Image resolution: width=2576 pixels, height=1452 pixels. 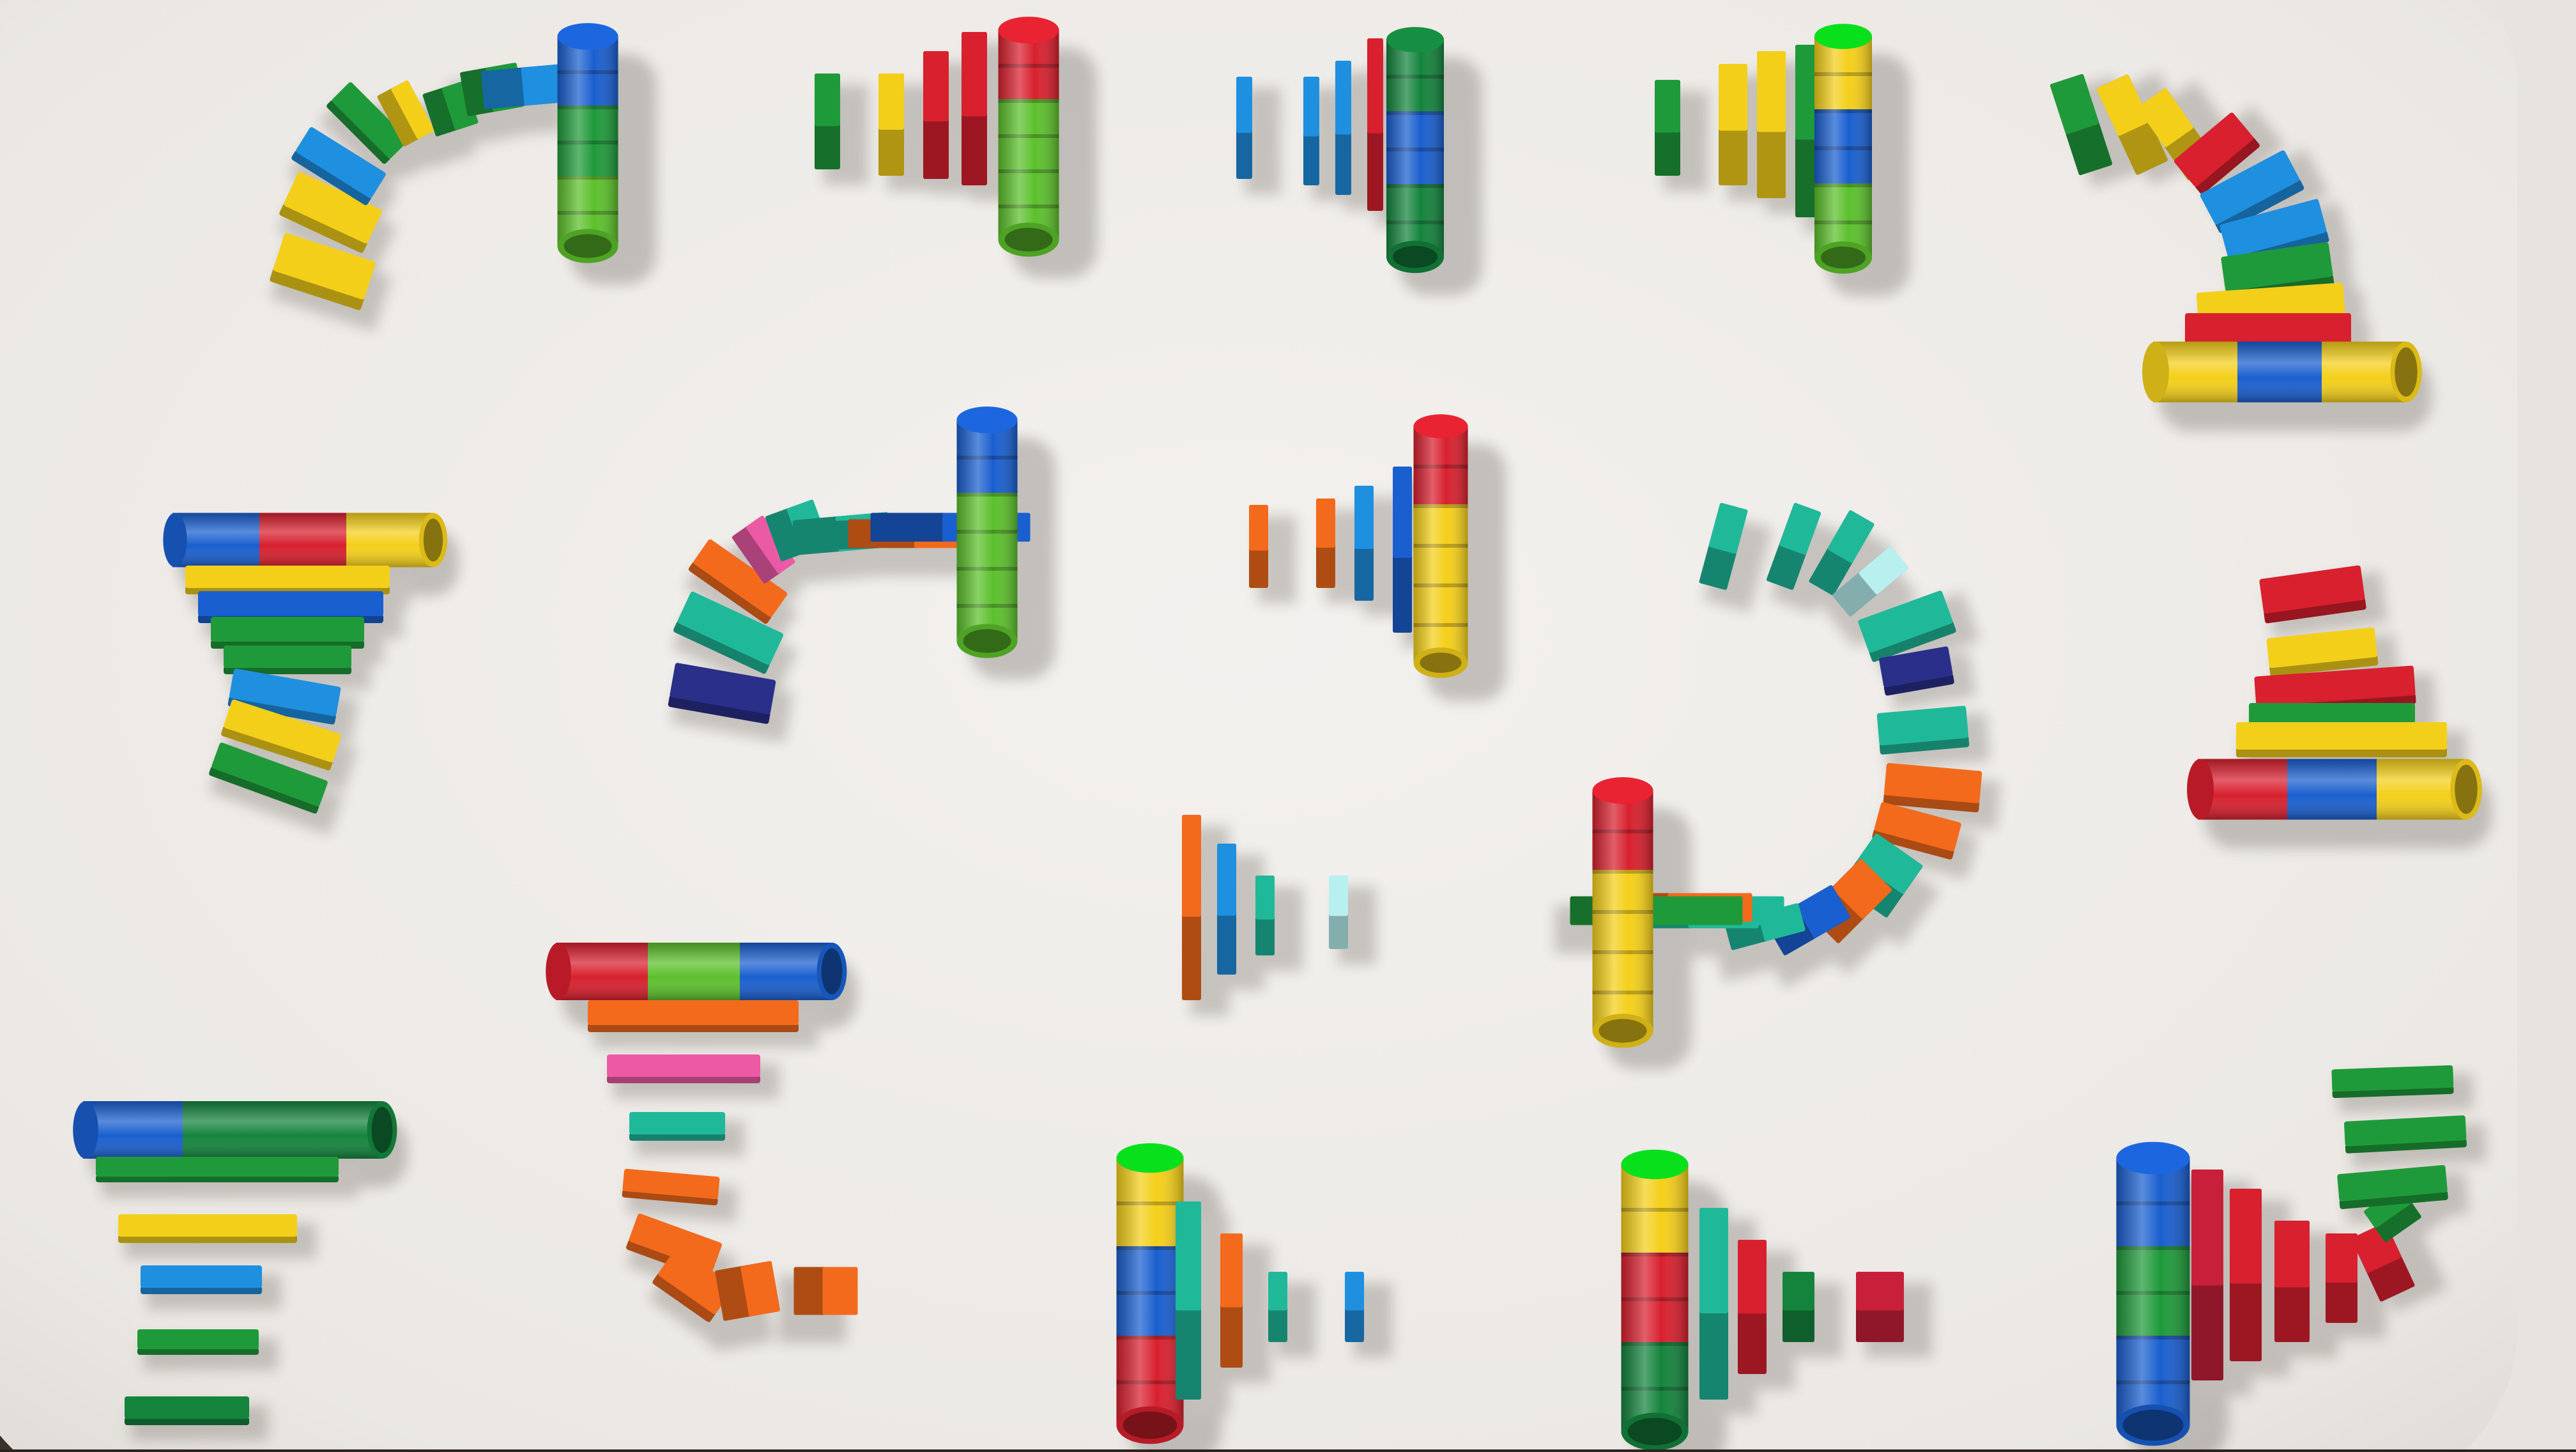 I want to click on yellow-blue-red-tube, so click(x=1150, y=1293).